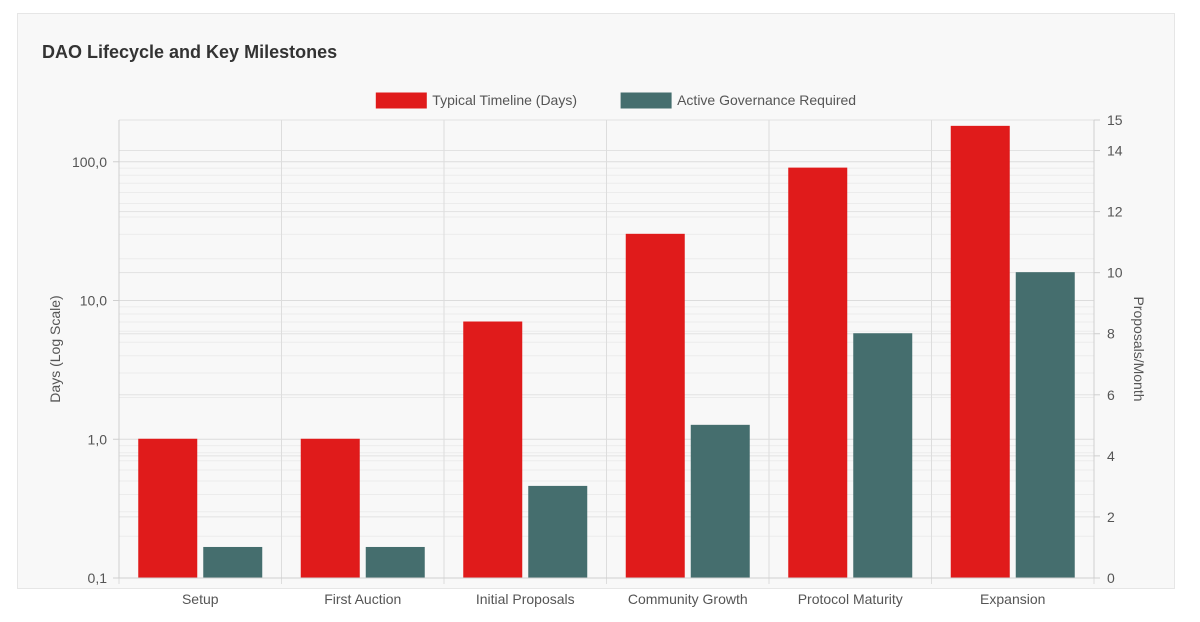 The image size is (1200, 622). I want to click on y-right-tick-label: 14, so click(1115, 151).